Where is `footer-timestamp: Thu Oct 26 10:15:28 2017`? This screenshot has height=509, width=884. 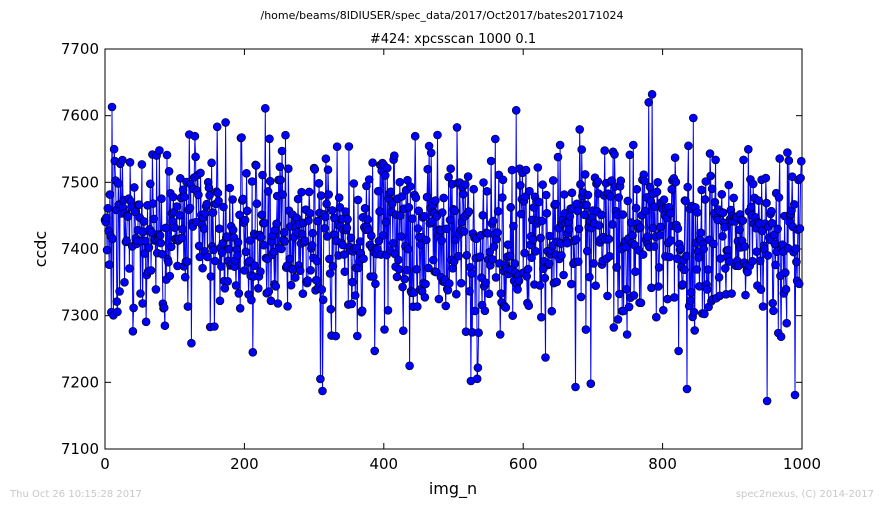
footer-timestamp: Thu Oct 26 10:15:28 2017 is located at coordinates (75, 494).